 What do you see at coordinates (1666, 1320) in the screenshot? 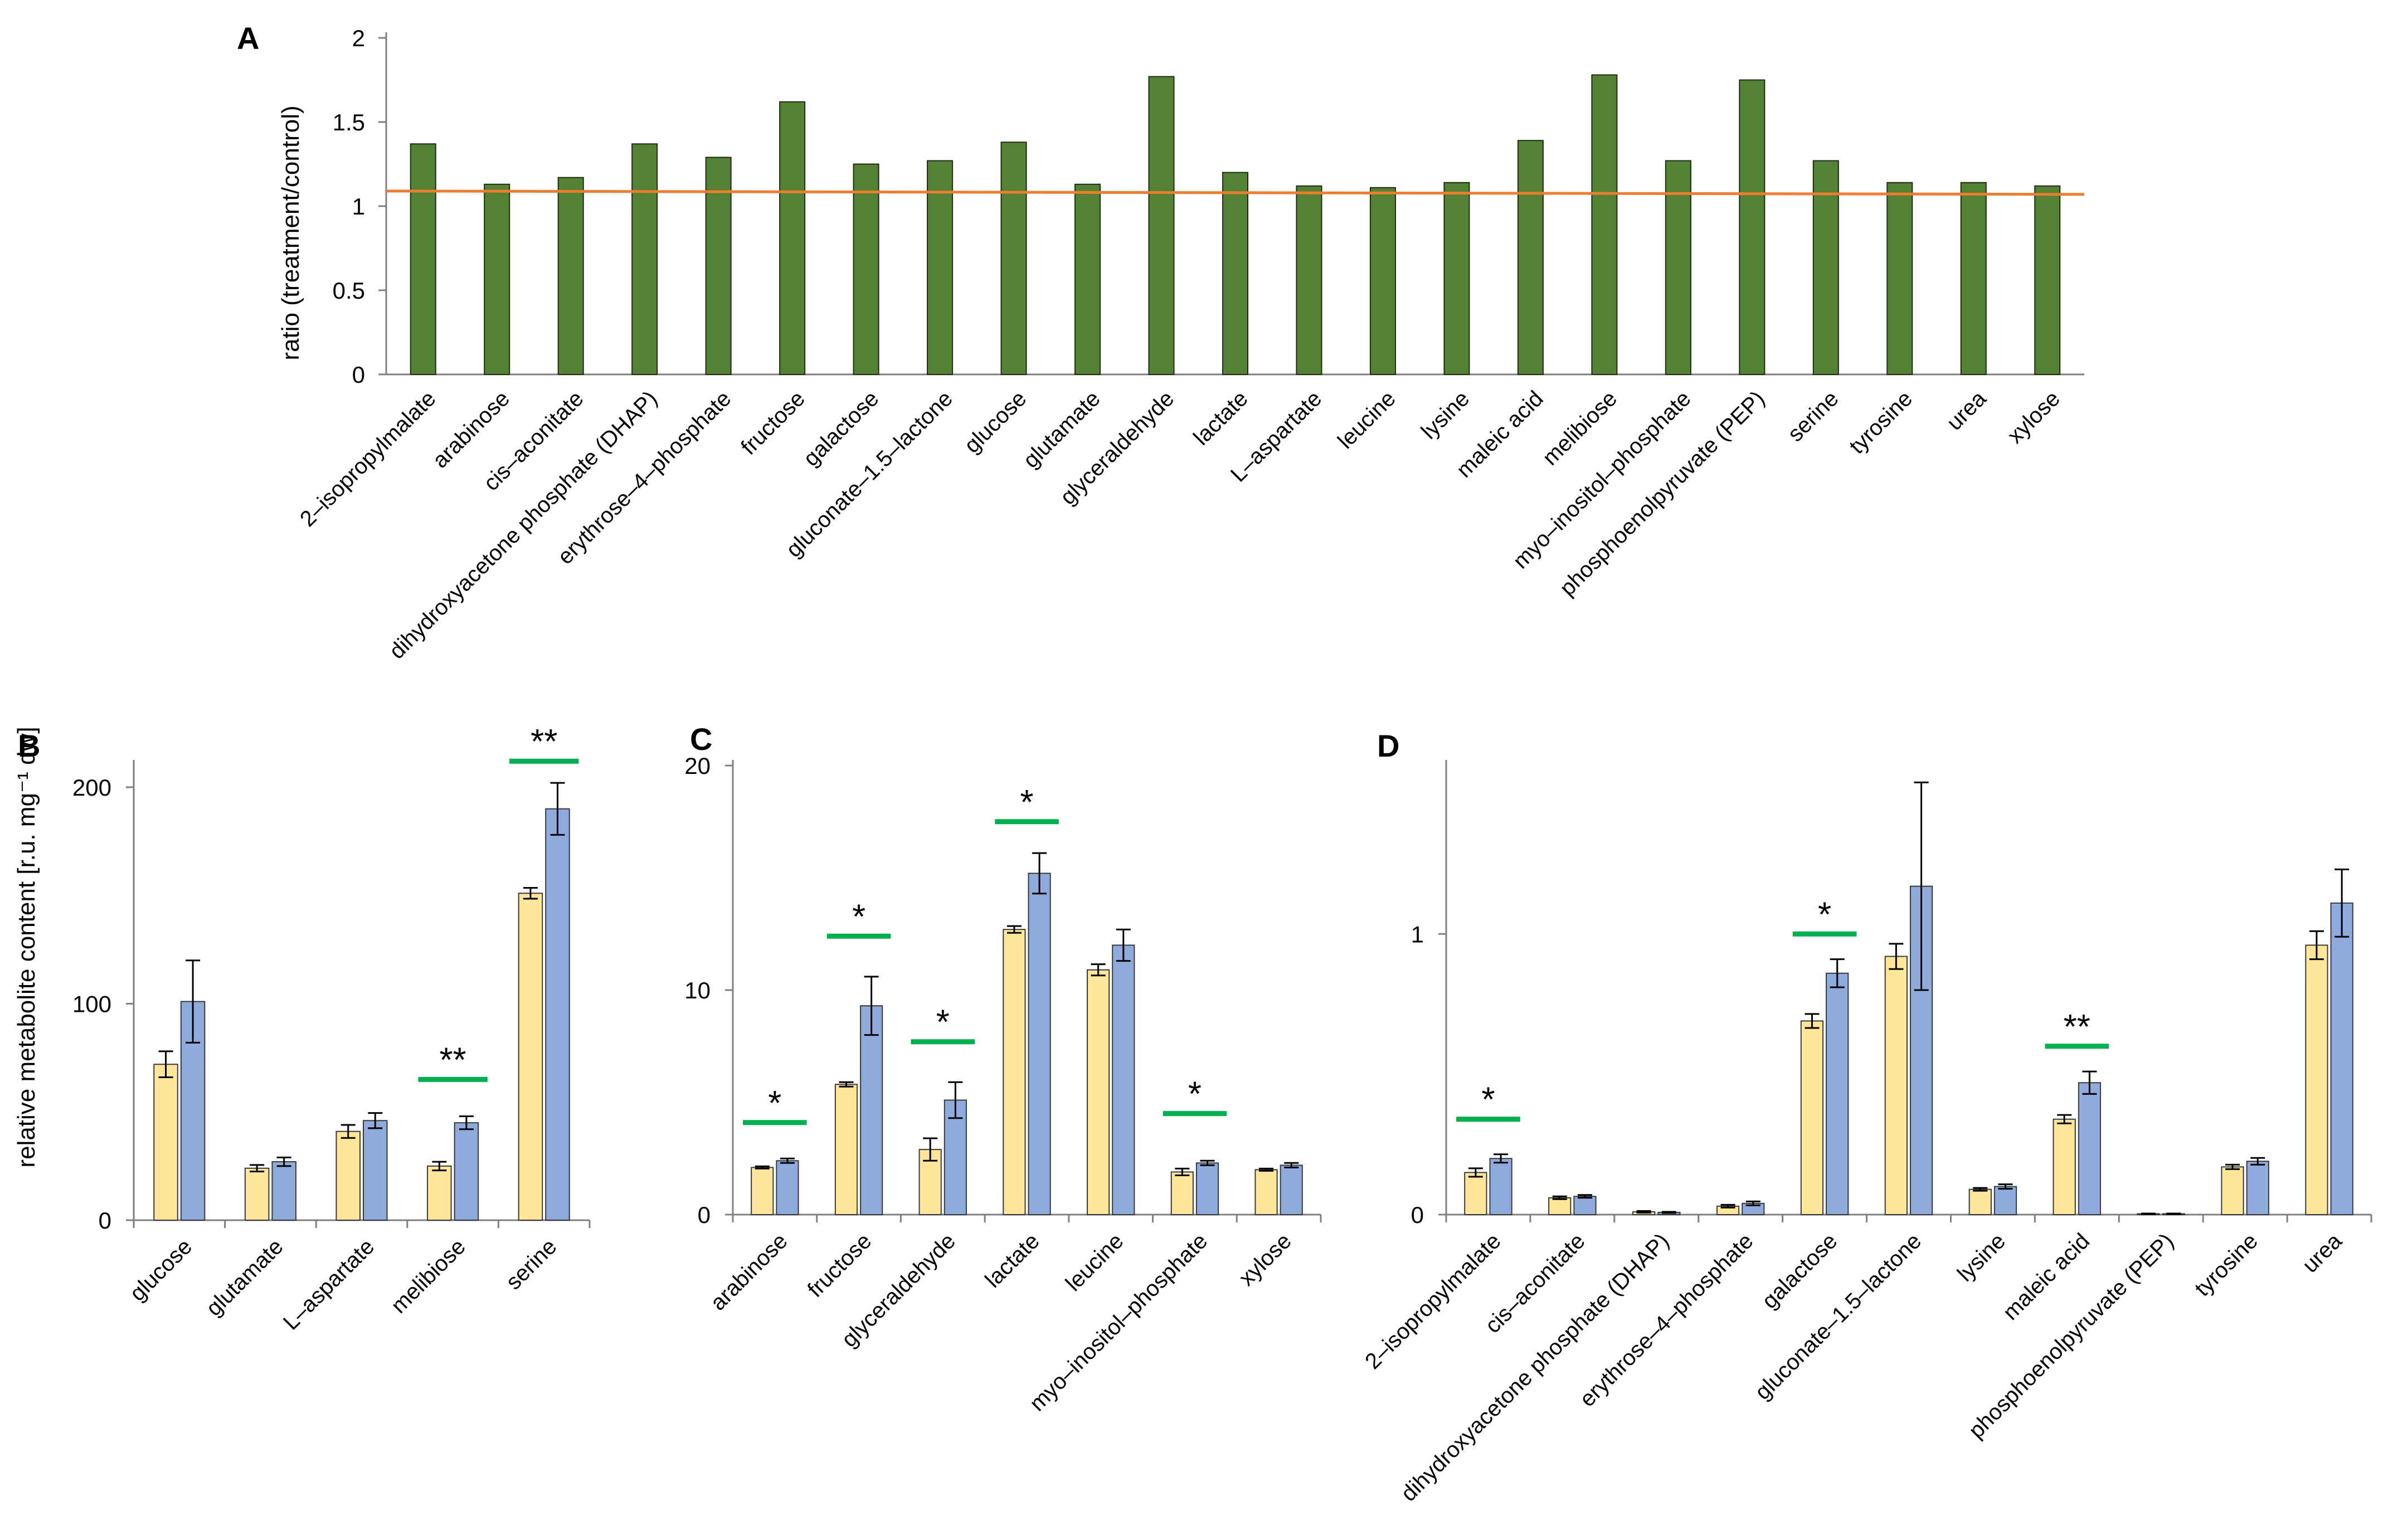
I see `x-category-label: erythrose–4–phosphate` at bounding box center [1666, 1320].